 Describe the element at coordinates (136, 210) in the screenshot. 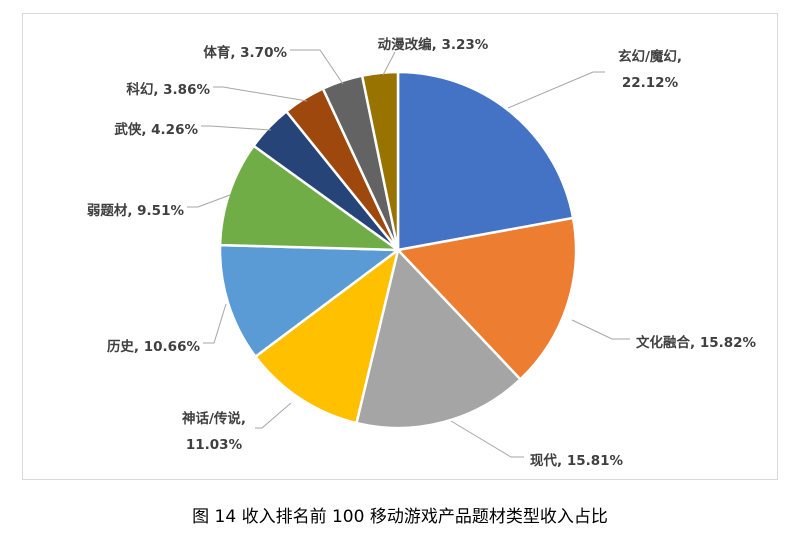

I see `data-label-6: 弱题材, 9.51%` at that location.